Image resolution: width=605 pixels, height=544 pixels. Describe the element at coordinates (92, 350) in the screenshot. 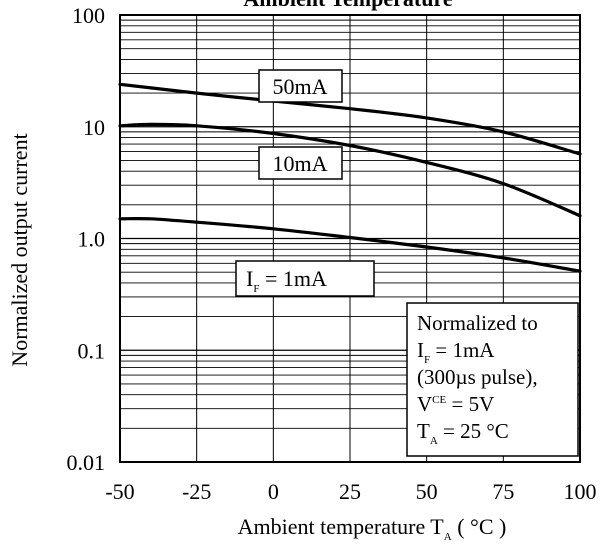

I see `y-tick-label: 0.1` at that location.